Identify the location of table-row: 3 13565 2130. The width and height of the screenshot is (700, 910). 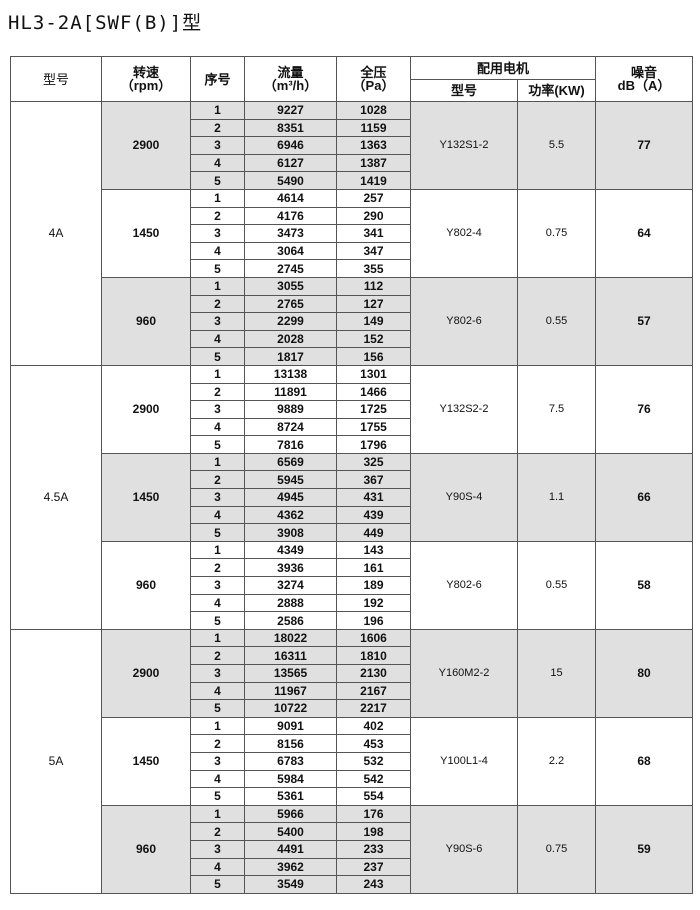
(352, 673).